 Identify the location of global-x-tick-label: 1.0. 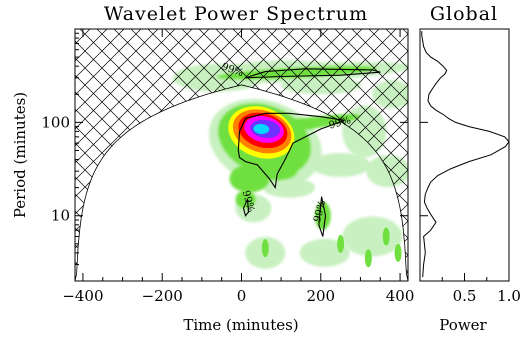
(509, 296).